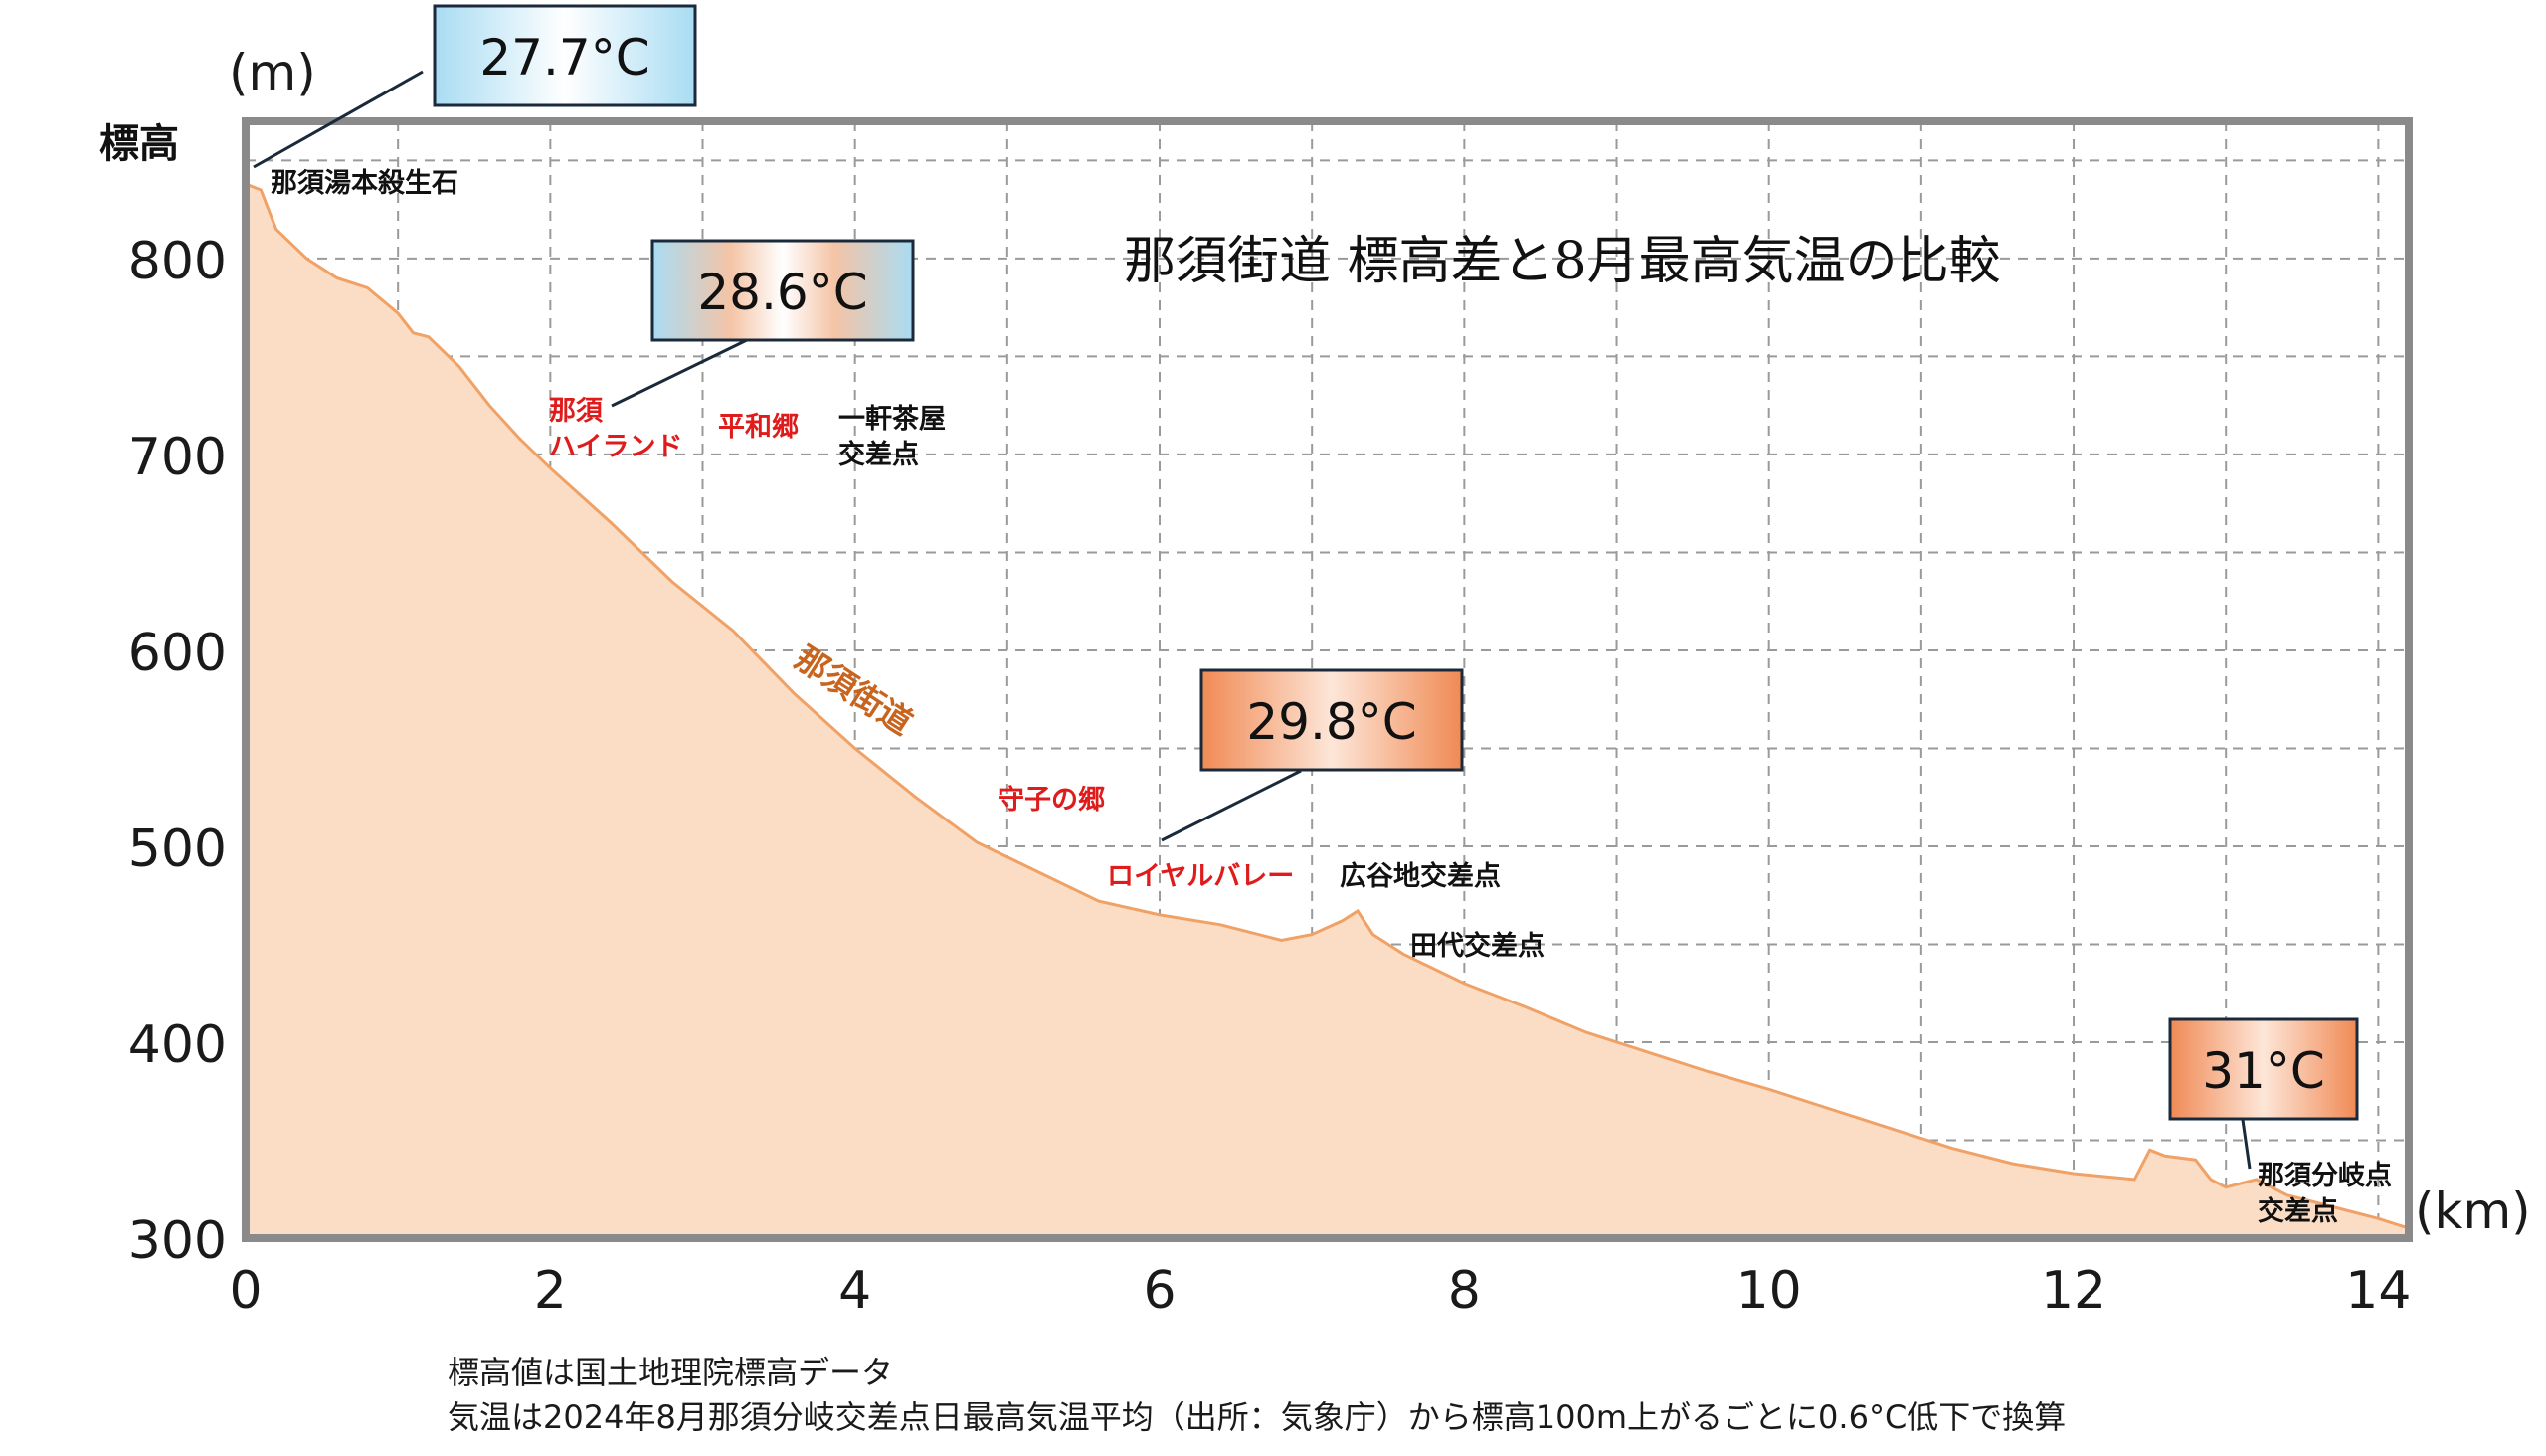  What do you see at coordinates (139, 144) in the screenshot?
I see `y-axis-label: 標高` at bounding box center [139, 144].